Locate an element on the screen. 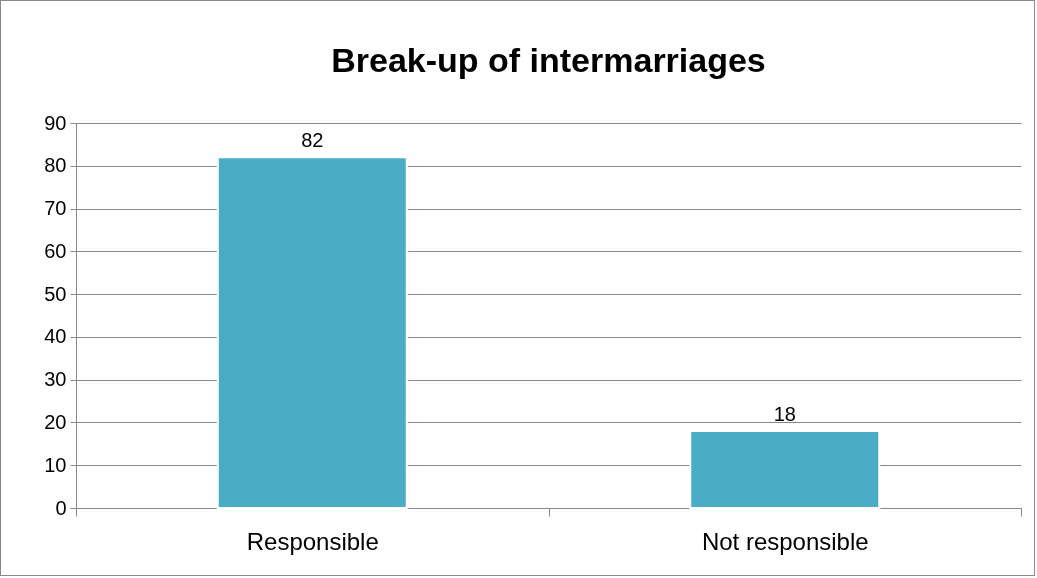  y-tick-label: 80 is located at coordinates (55, 165).